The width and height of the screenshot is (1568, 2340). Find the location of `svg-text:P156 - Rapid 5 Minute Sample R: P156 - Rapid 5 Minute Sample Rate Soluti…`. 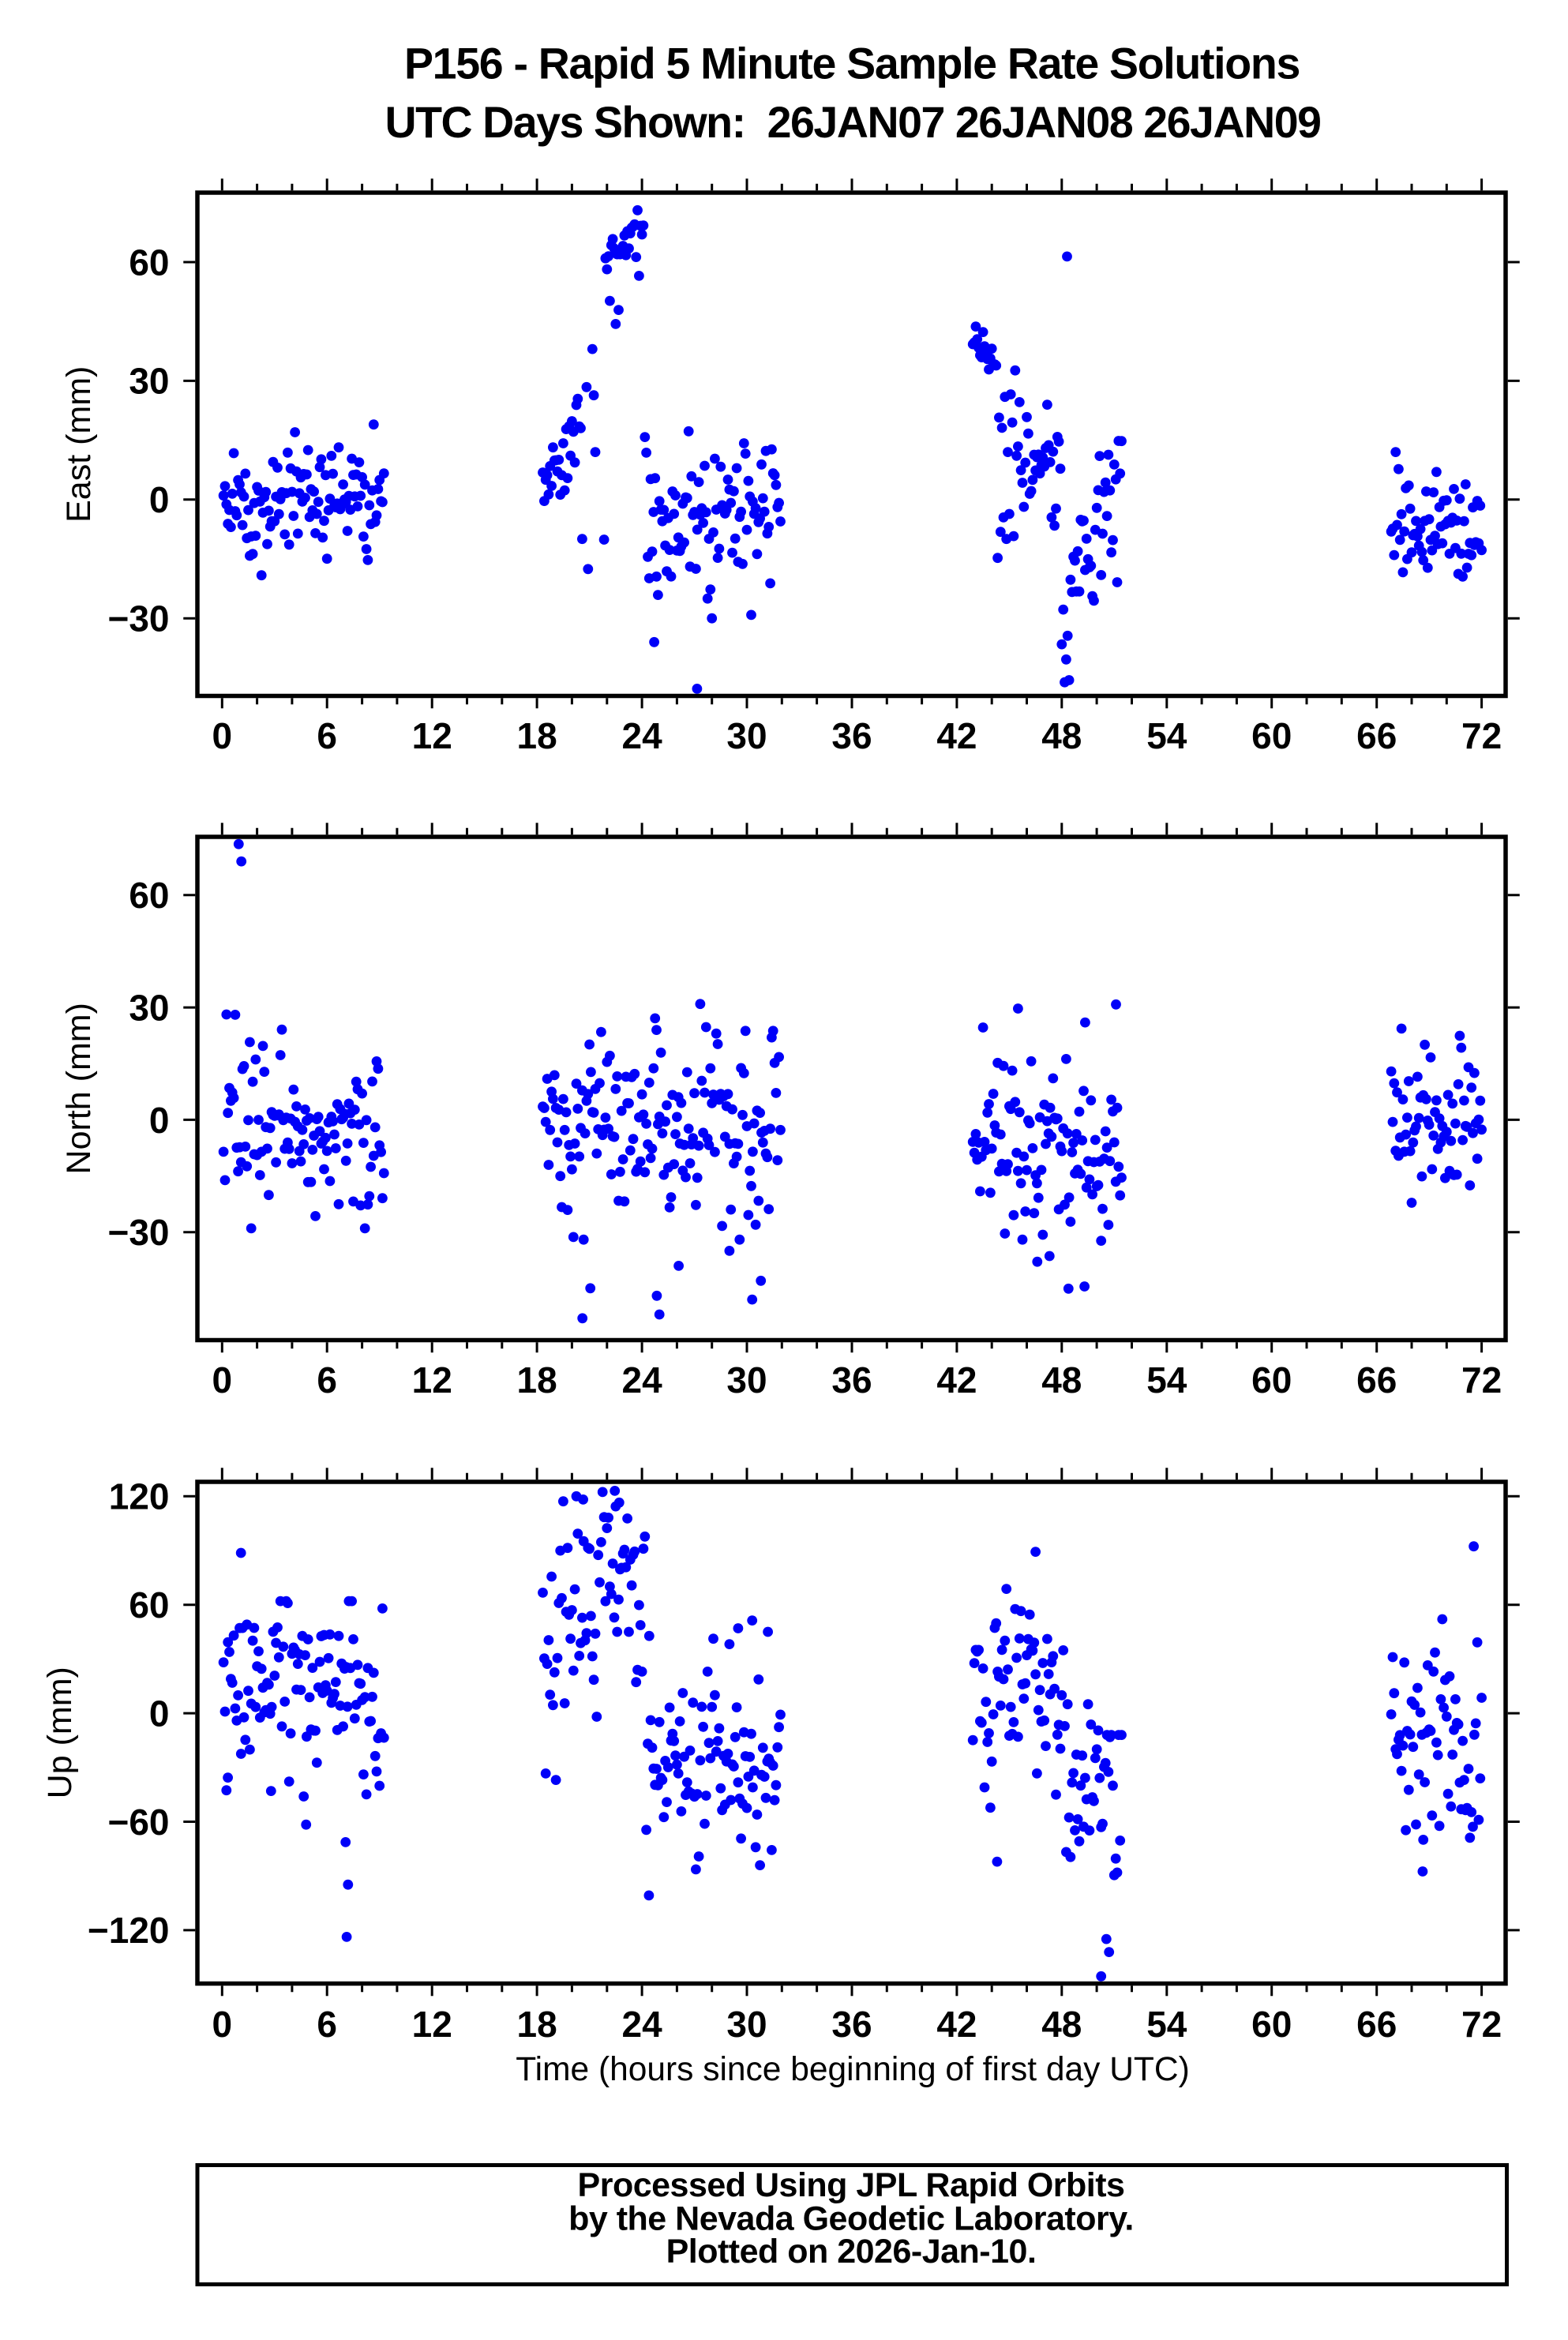

svg-text:P156 - Rapid 5 Minute Sample R: P156 - Rapid 5 Minute Sample Rate Soluti… is located at coordinates (852, 63).